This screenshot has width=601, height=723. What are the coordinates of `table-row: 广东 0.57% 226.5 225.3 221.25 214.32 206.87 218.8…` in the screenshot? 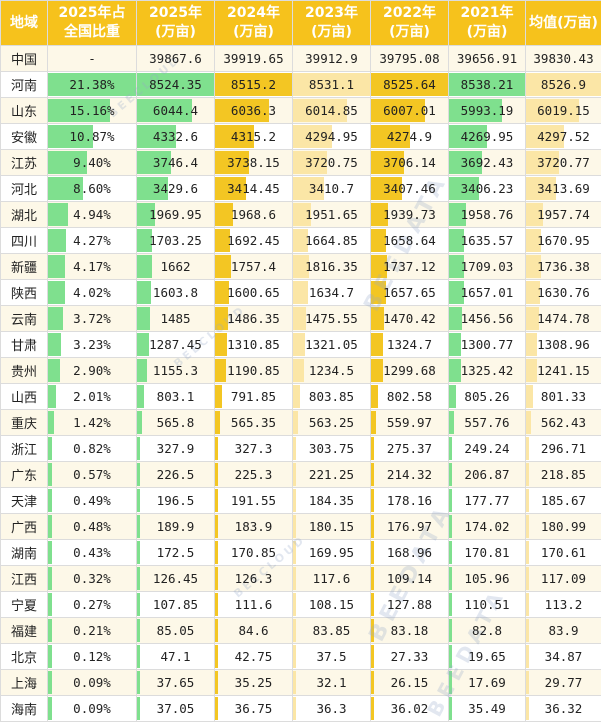 It's located at (300, 474).